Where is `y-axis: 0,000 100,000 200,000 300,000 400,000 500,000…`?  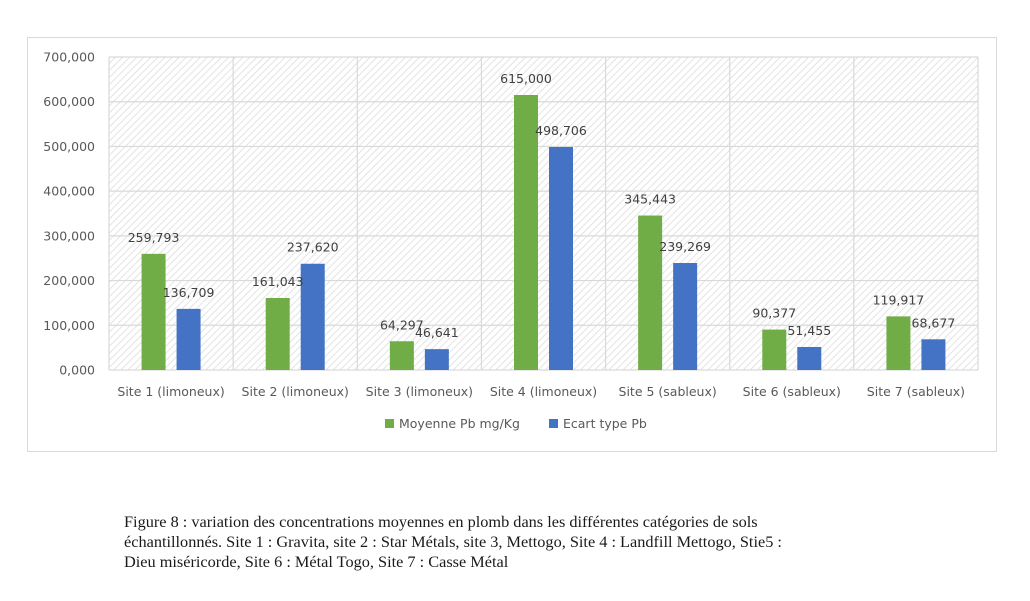 y-axis: 0,000 100,000 200,000 300,000 400,000 500,000… is located at coordinates (69, 214).